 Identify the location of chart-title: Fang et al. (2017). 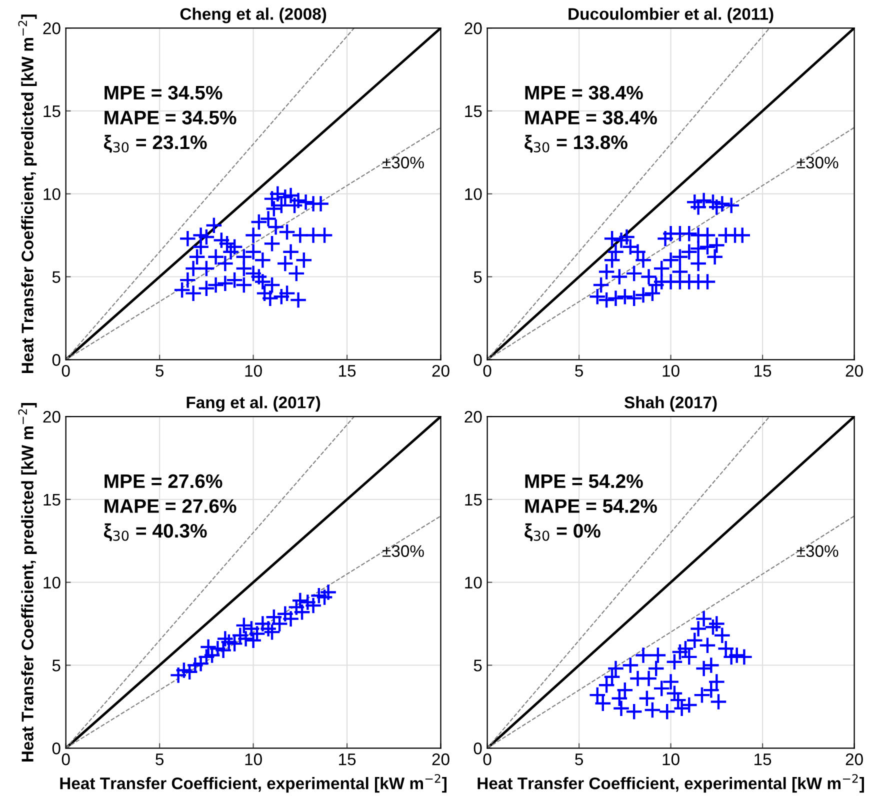
(253, 404).